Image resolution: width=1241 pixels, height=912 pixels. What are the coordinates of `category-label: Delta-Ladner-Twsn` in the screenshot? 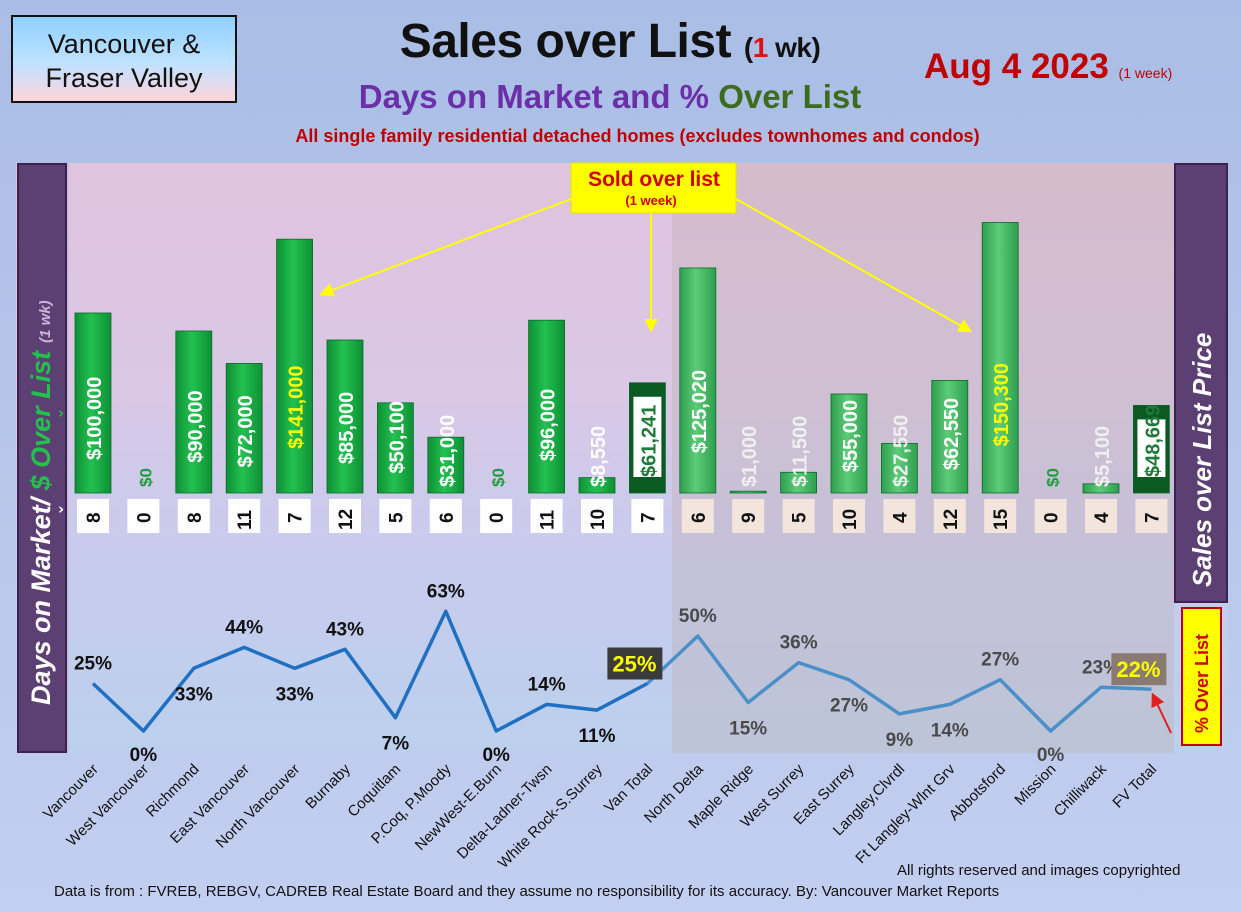 It's located at (505, 812).